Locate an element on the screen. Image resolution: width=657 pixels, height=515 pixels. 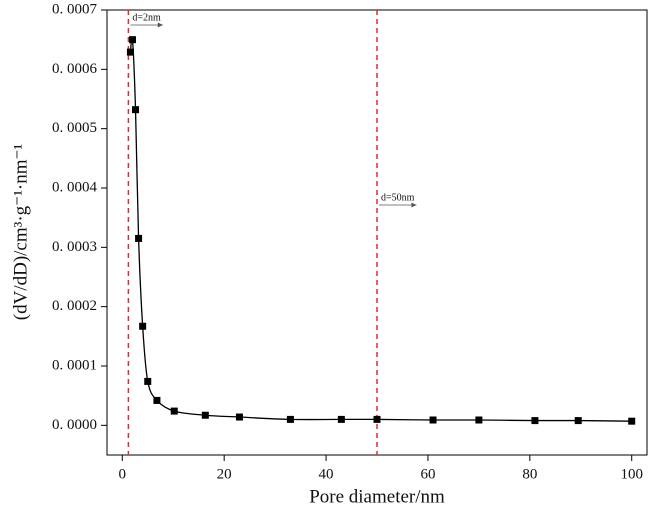
x-tick-label: 20 is located at coordinates (224, 474).